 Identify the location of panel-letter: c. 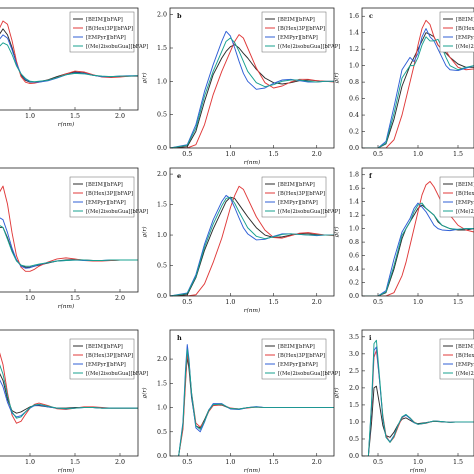
(371, 16).